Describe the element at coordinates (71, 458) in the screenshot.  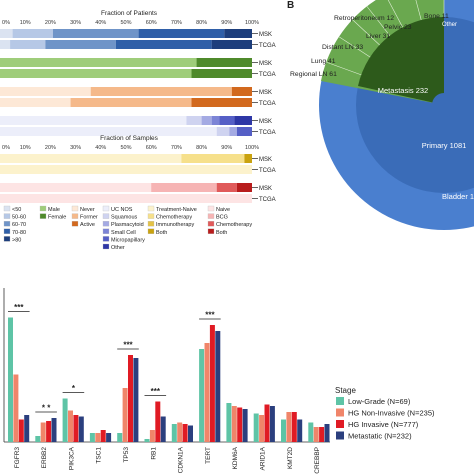
I see `x-tick-label: PIK3CA` at that location.